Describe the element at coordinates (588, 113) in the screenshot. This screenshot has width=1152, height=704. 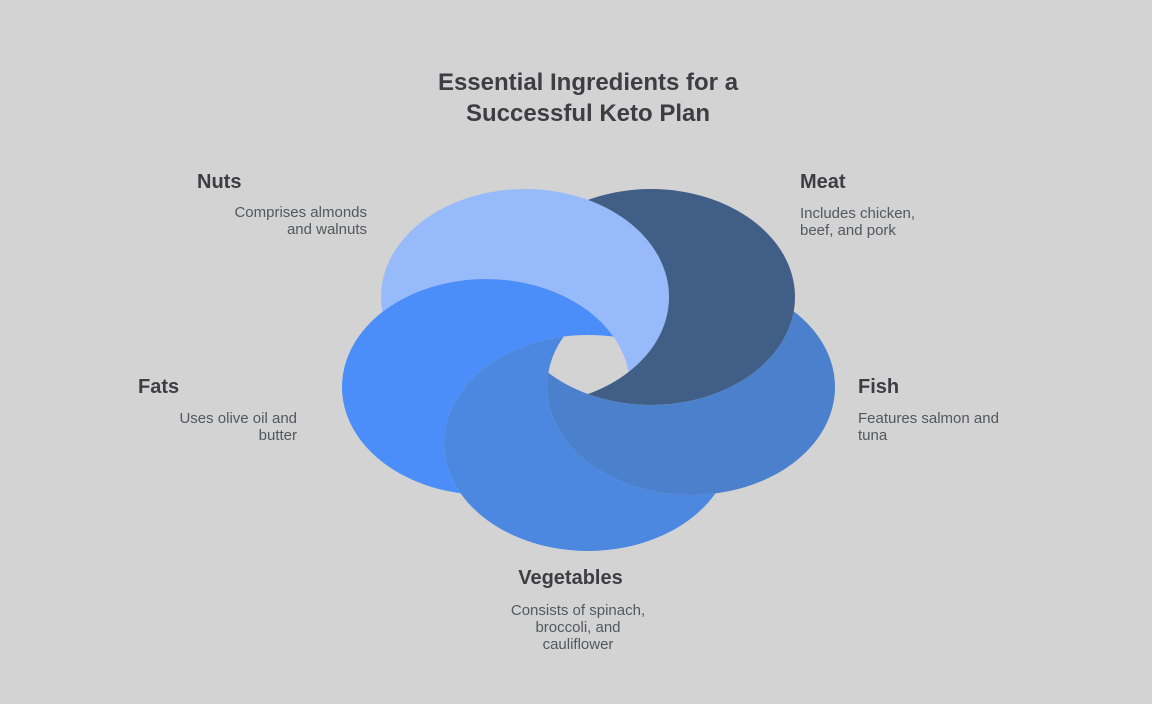
I see `page-title-line2: Successful Keto Plan` at that location.